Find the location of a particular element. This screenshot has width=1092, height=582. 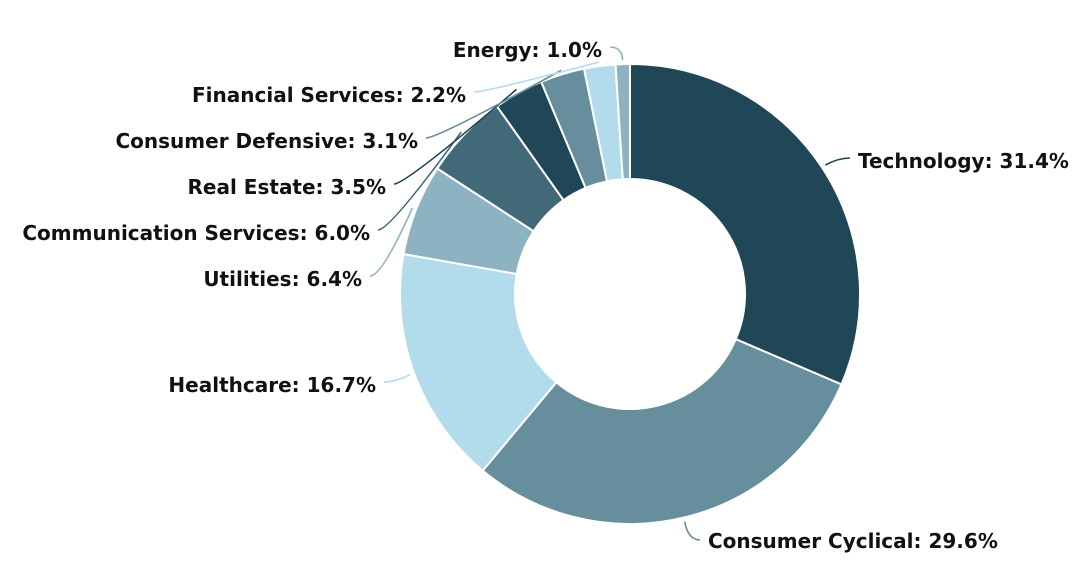

leader-line-utilities is located at coordinates (391, 242).